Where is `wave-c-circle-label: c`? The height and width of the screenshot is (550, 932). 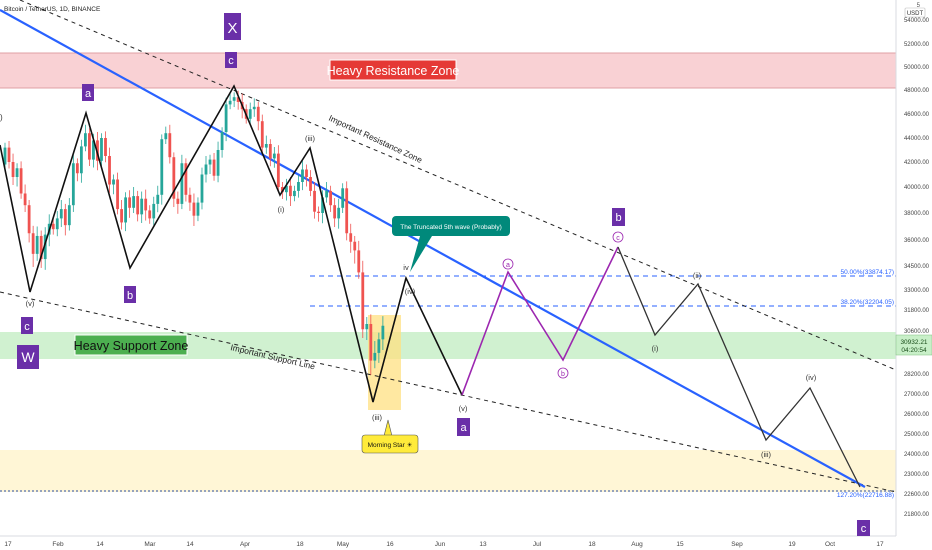 wave-c-circle-label: c is located at coordinates (618, 238).